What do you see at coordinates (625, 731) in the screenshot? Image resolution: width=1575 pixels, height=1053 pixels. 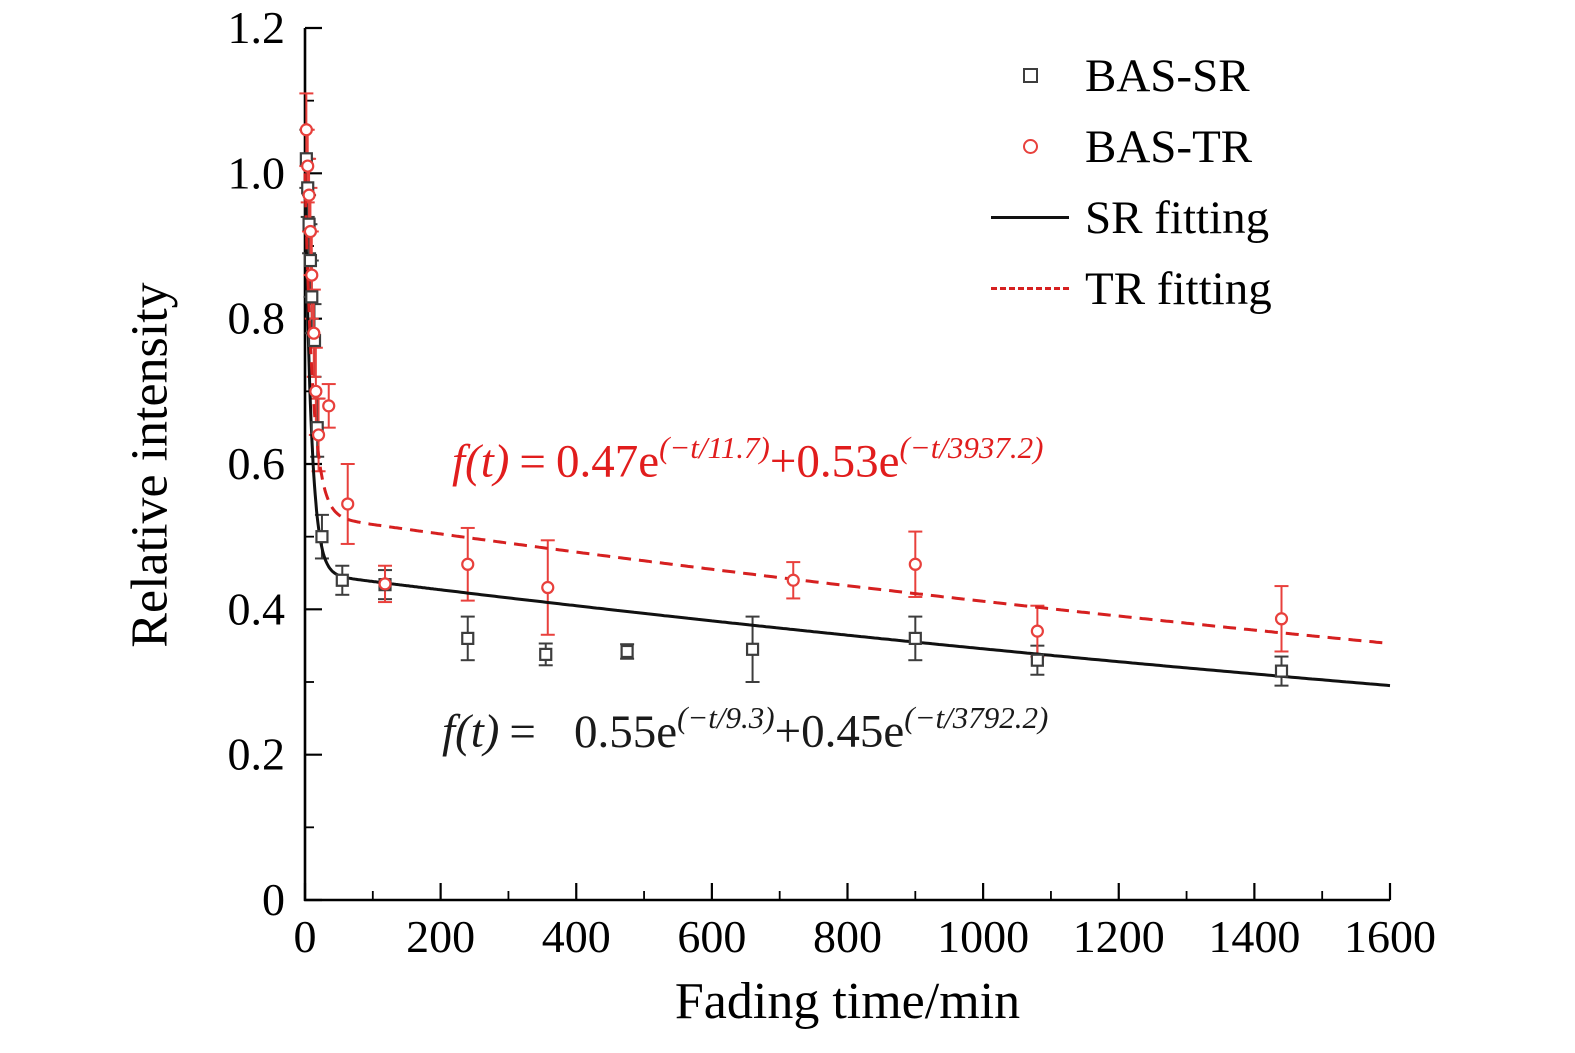 I see `sr-eq-term1: 0.55e` at bounding box center [625, 731].